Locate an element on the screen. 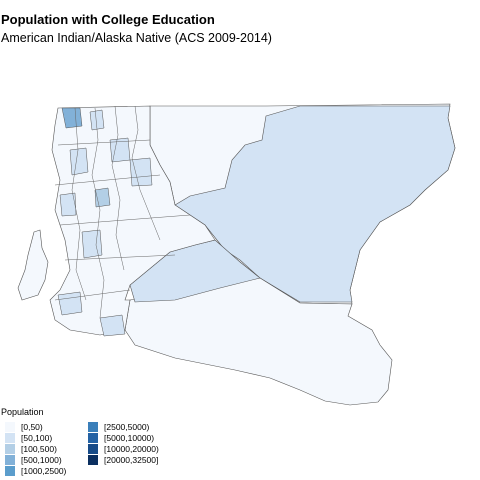 The width and height of the screenshot is (480, 480). region-island is located at coordinates (33, 265).